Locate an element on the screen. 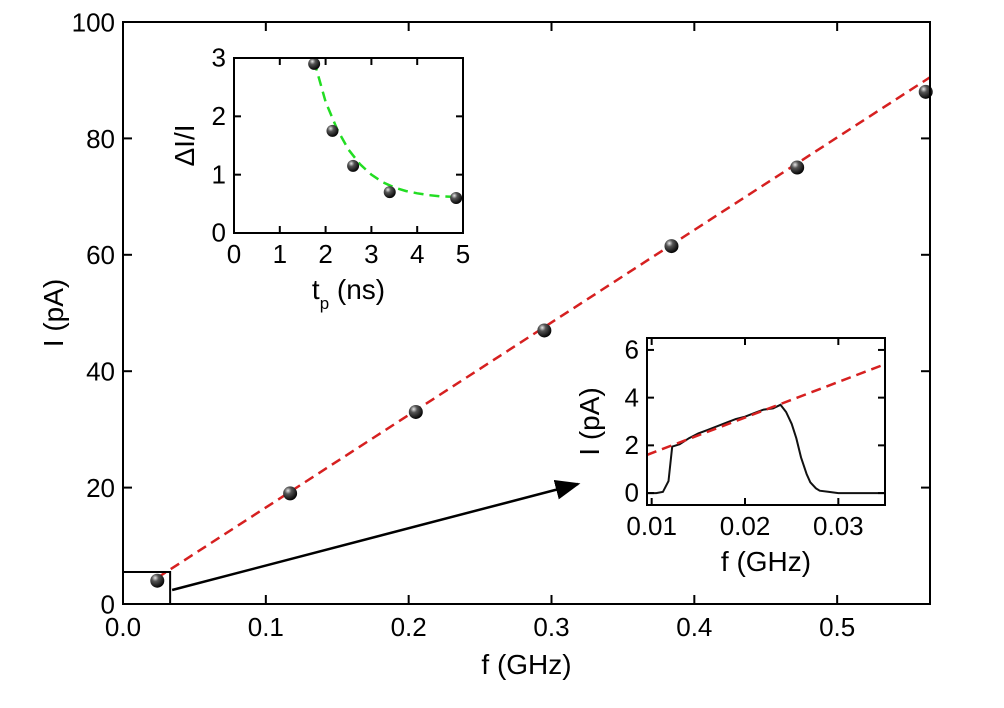  chart-inset-top-left: 0 1 2 3 4 5 0 1 2 3 tp (ns) ΔI/I is located at coordinates (319, 178).